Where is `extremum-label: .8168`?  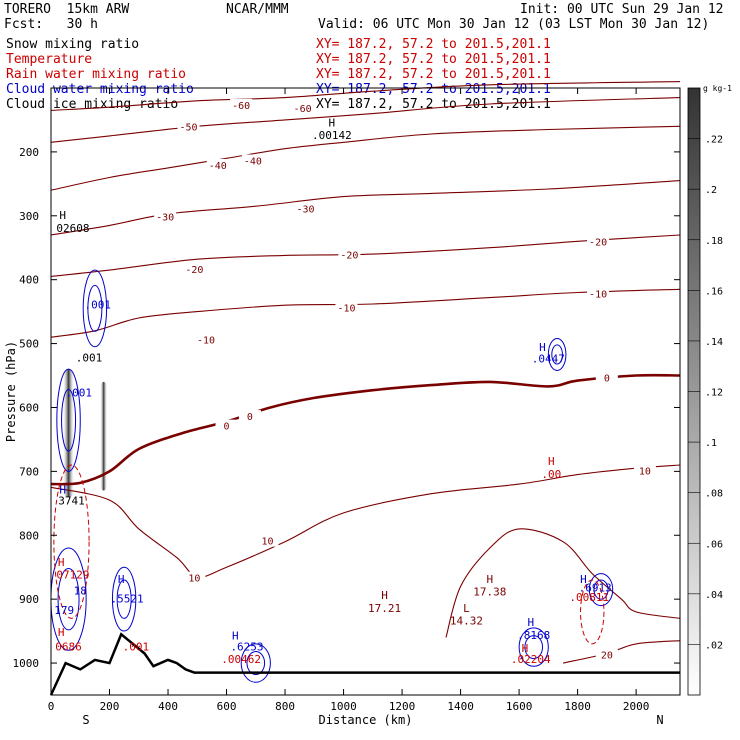
extremum-label: .8168 is located at coordinates (533, 635).